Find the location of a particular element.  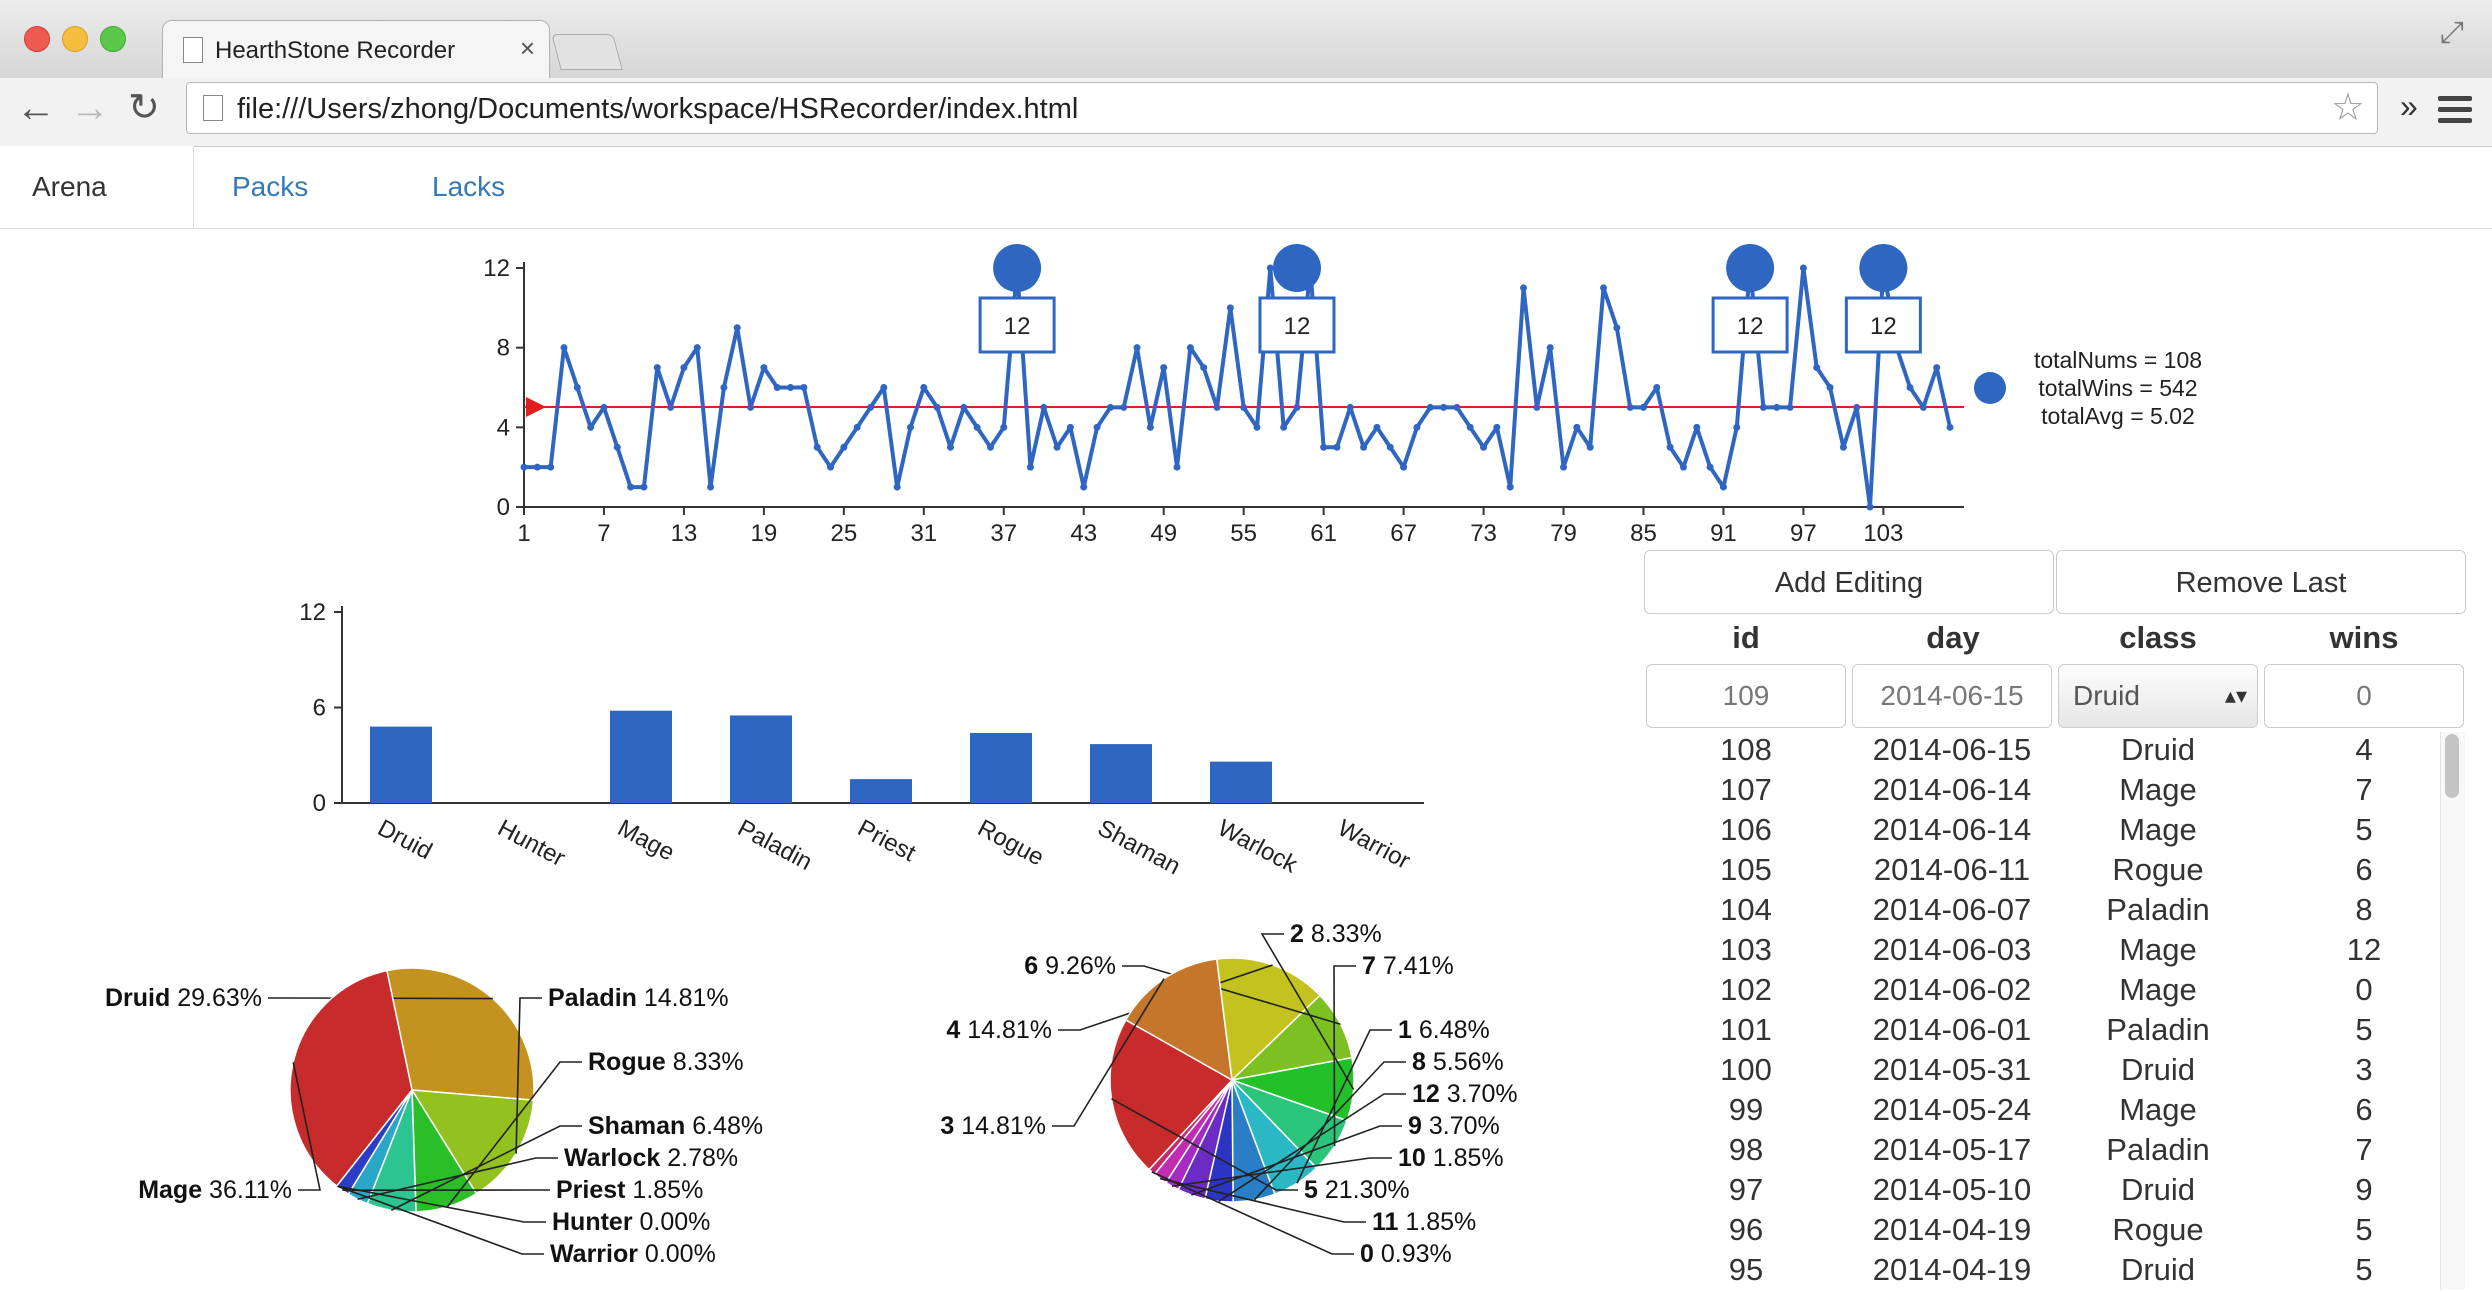

row-class: Druid is located at coordinates (2158, 750).